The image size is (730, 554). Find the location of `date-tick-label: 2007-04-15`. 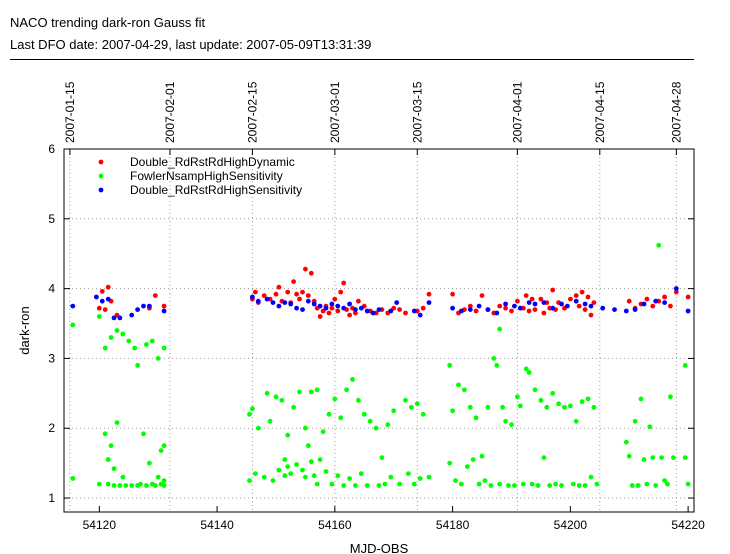

date-tick-label: 2007-04-15 is located at coordinates (600, 112).